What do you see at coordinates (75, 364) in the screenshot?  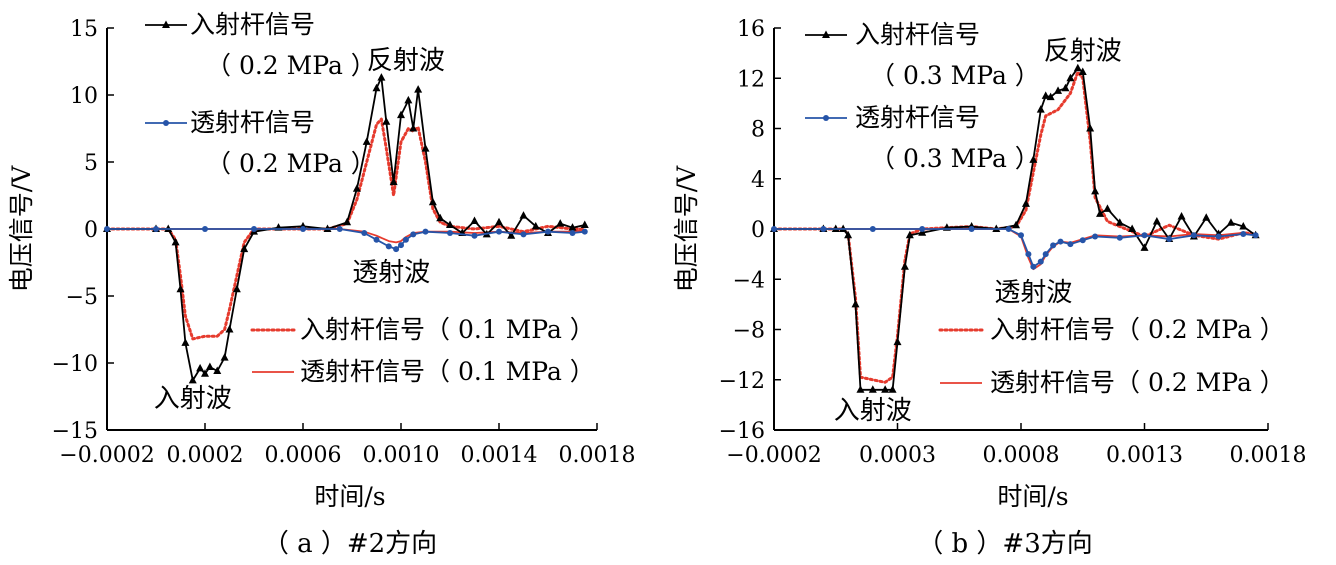 I see `y-tick-label: −10` at bounding box center [75, 364].